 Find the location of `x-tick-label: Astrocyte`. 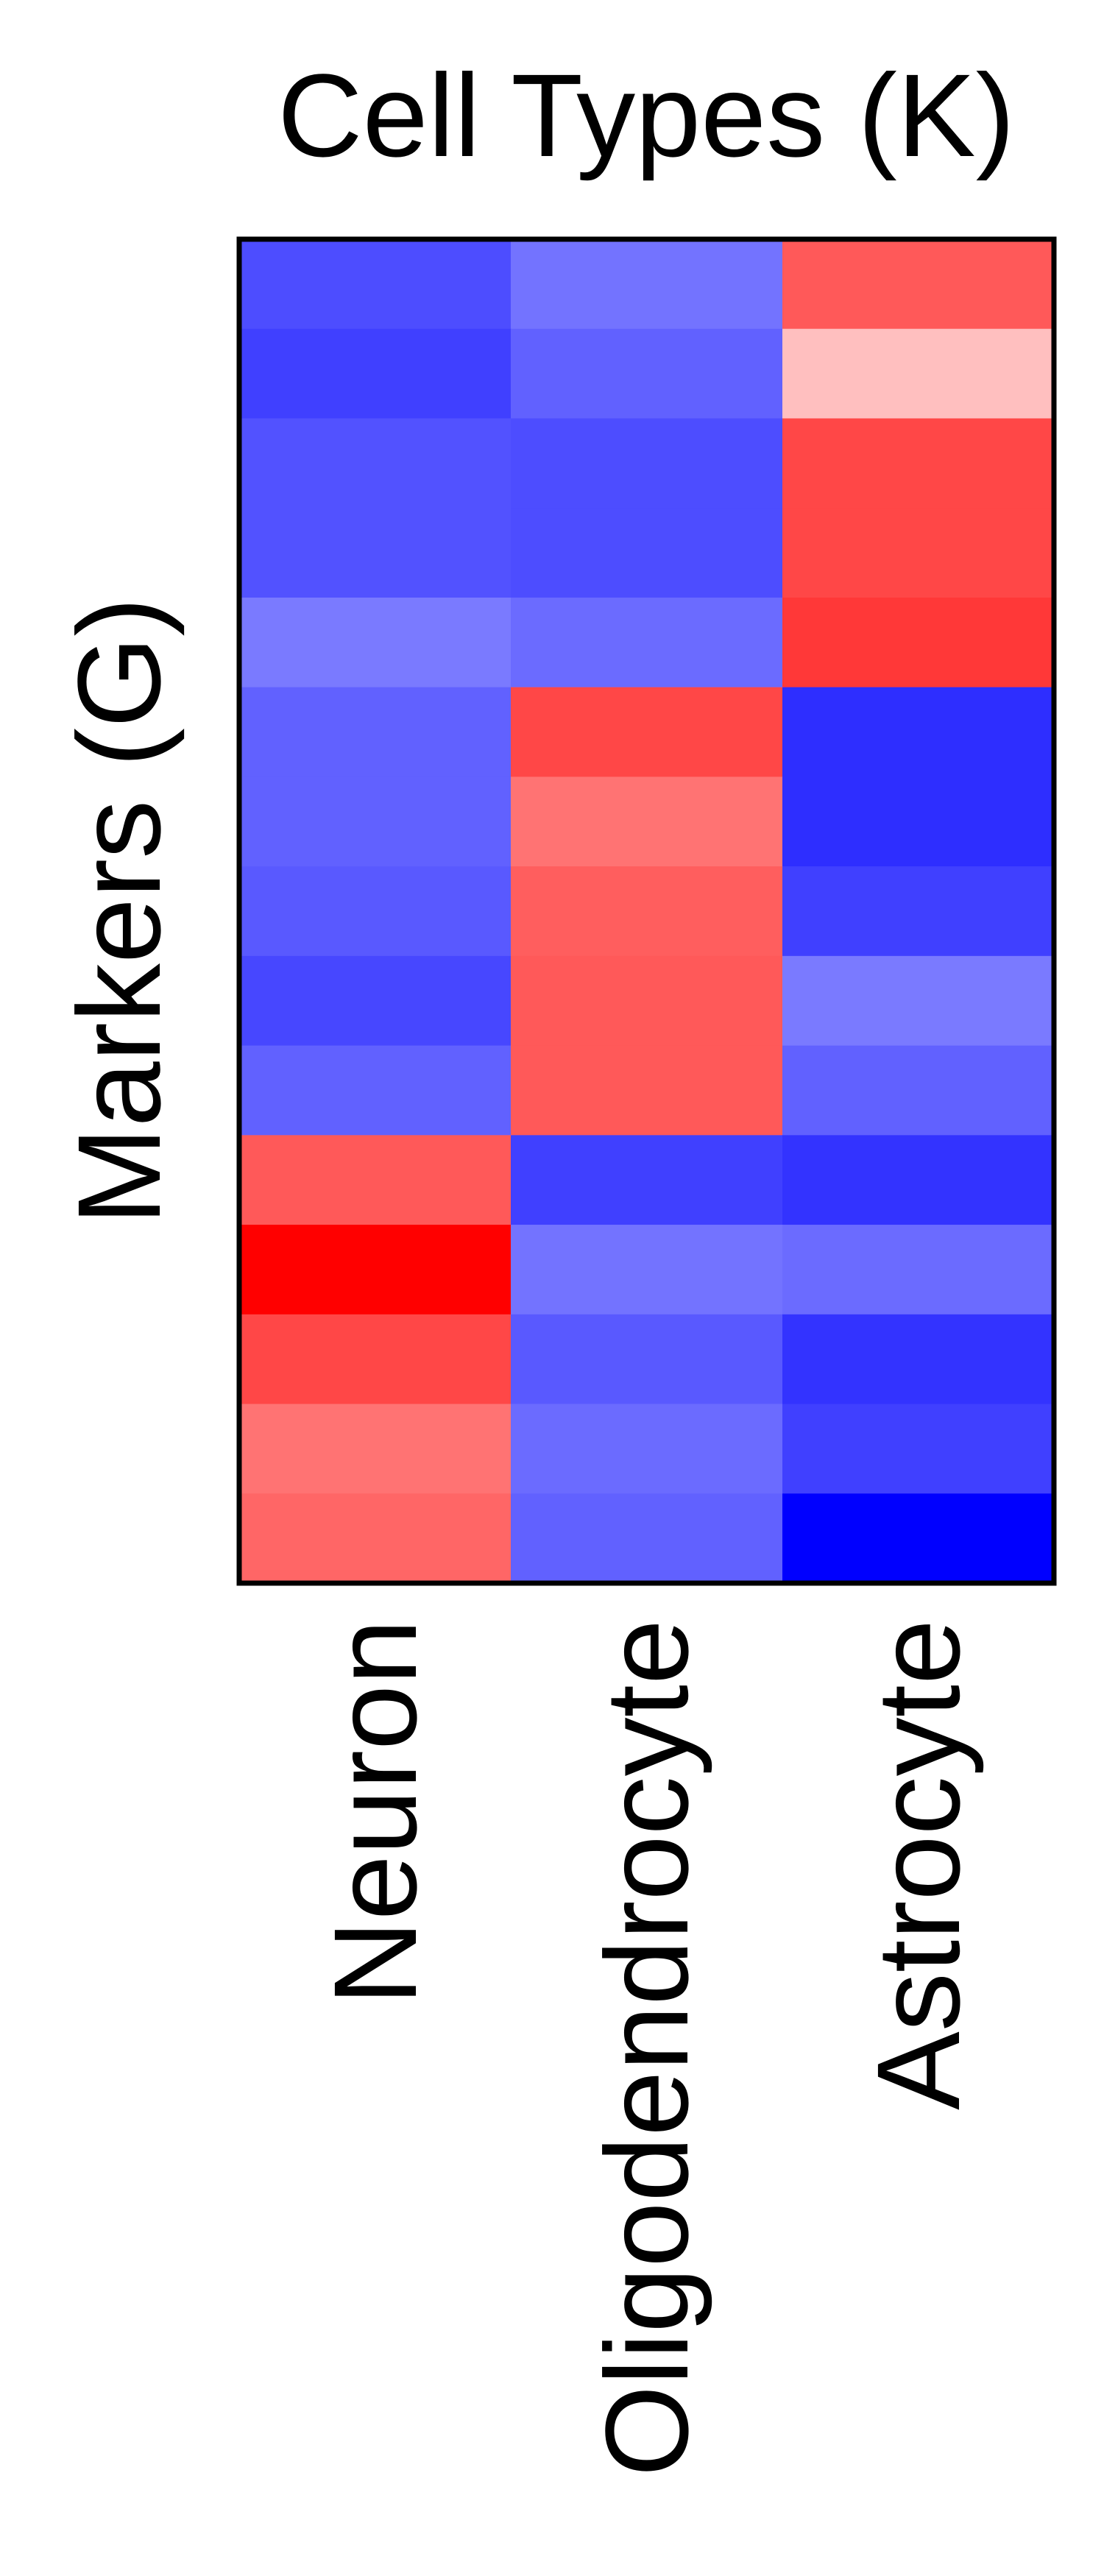

x-tick-label: Astrocyte is located at coordinates (918, 1864).